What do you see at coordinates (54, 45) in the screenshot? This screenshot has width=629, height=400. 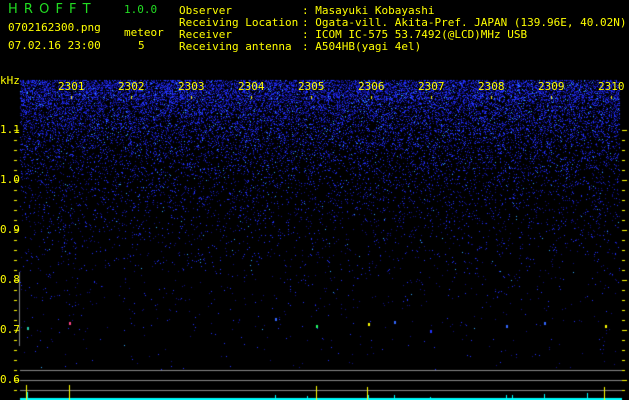 I see `file-datetime: 07.02.16 23:00` at bounding box center [54, 45].